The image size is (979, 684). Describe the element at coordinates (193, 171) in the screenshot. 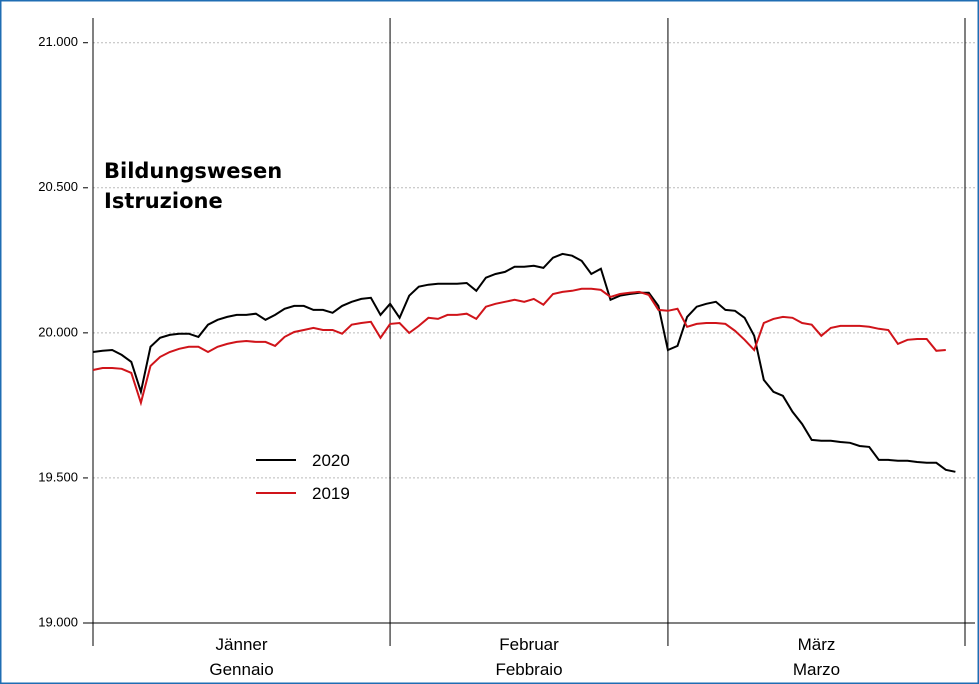

I see `chart-title: Bildungswesen` at that location.